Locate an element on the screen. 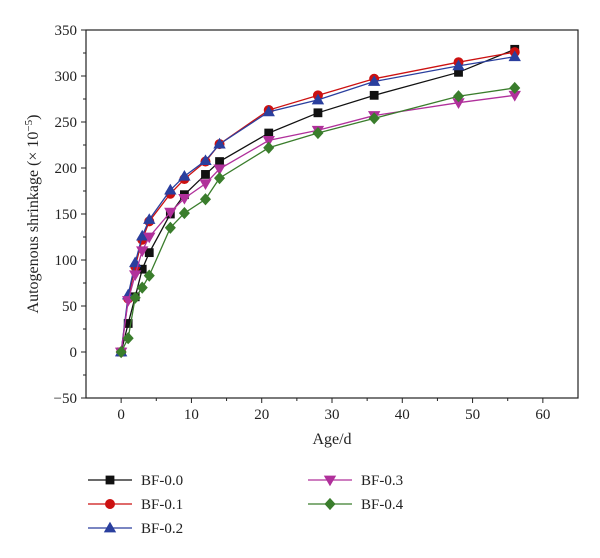 This screenshot has width=600, height=558. legend-item: BF-0.0 is located at coordinates (135, 481).